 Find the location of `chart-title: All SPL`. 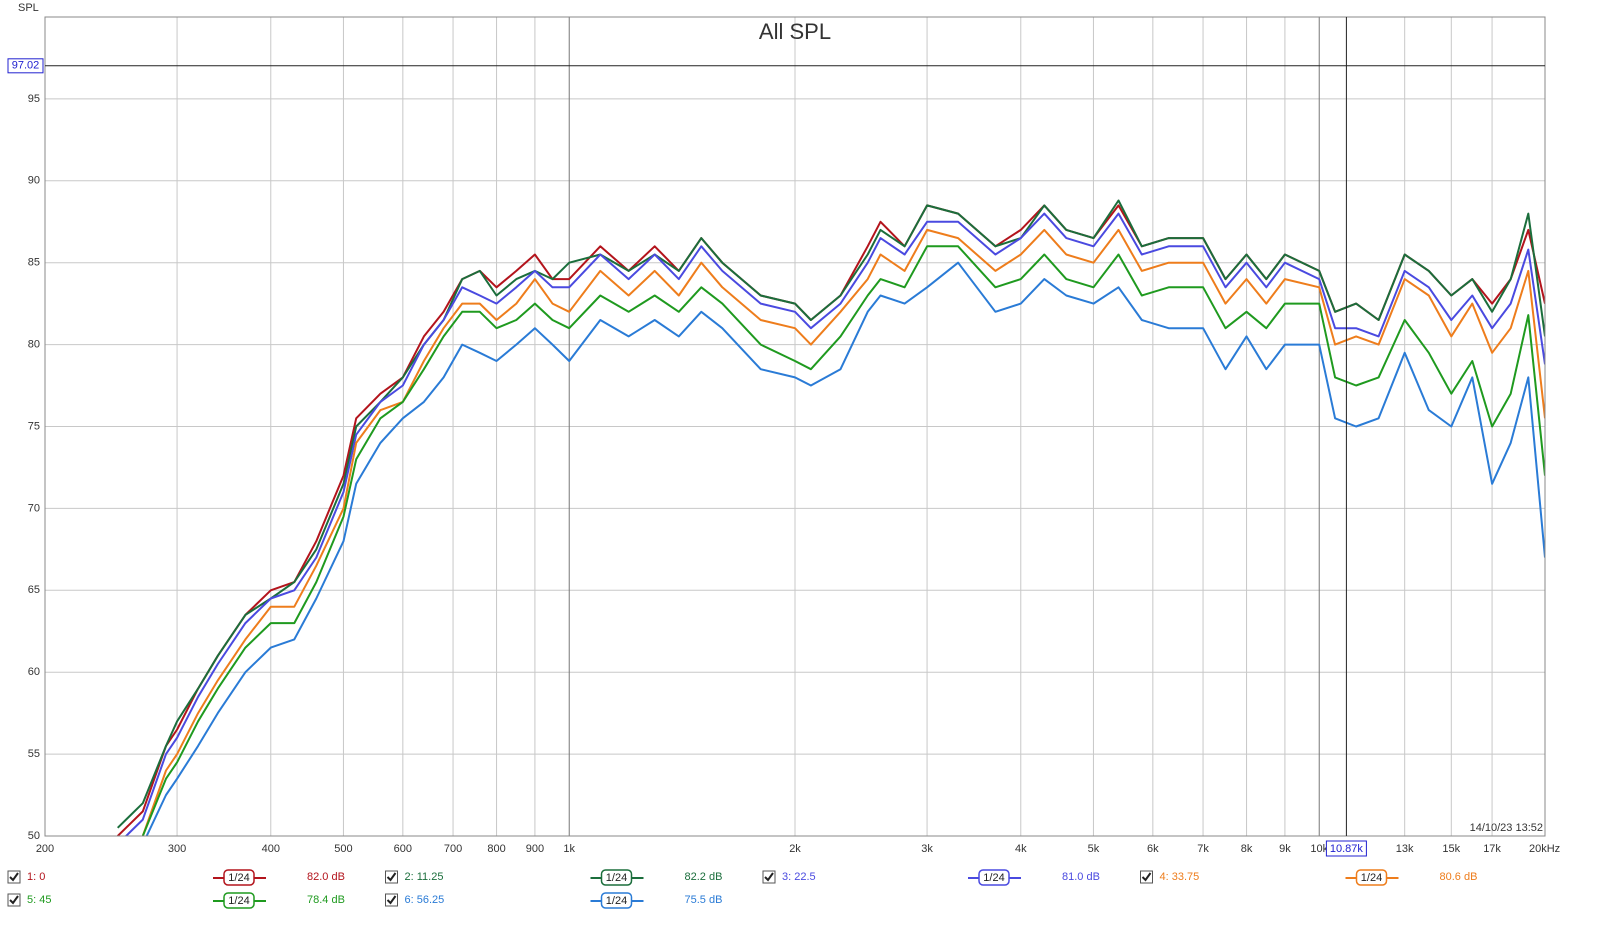

chart-title: All SPL is located at coordinates (795, 31).